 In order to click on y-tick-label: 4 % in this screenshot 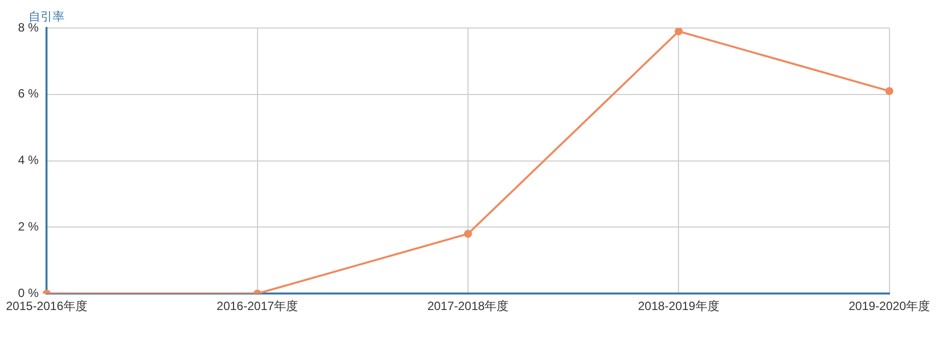, I will do `click(29, 160)`.